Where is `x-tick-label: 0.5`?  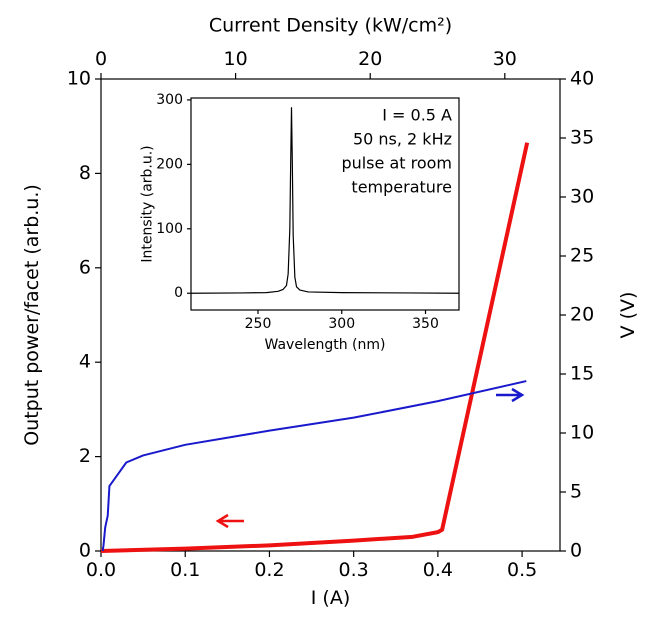 x-tick-label: 0.5 is located at coordinates (522, 570).